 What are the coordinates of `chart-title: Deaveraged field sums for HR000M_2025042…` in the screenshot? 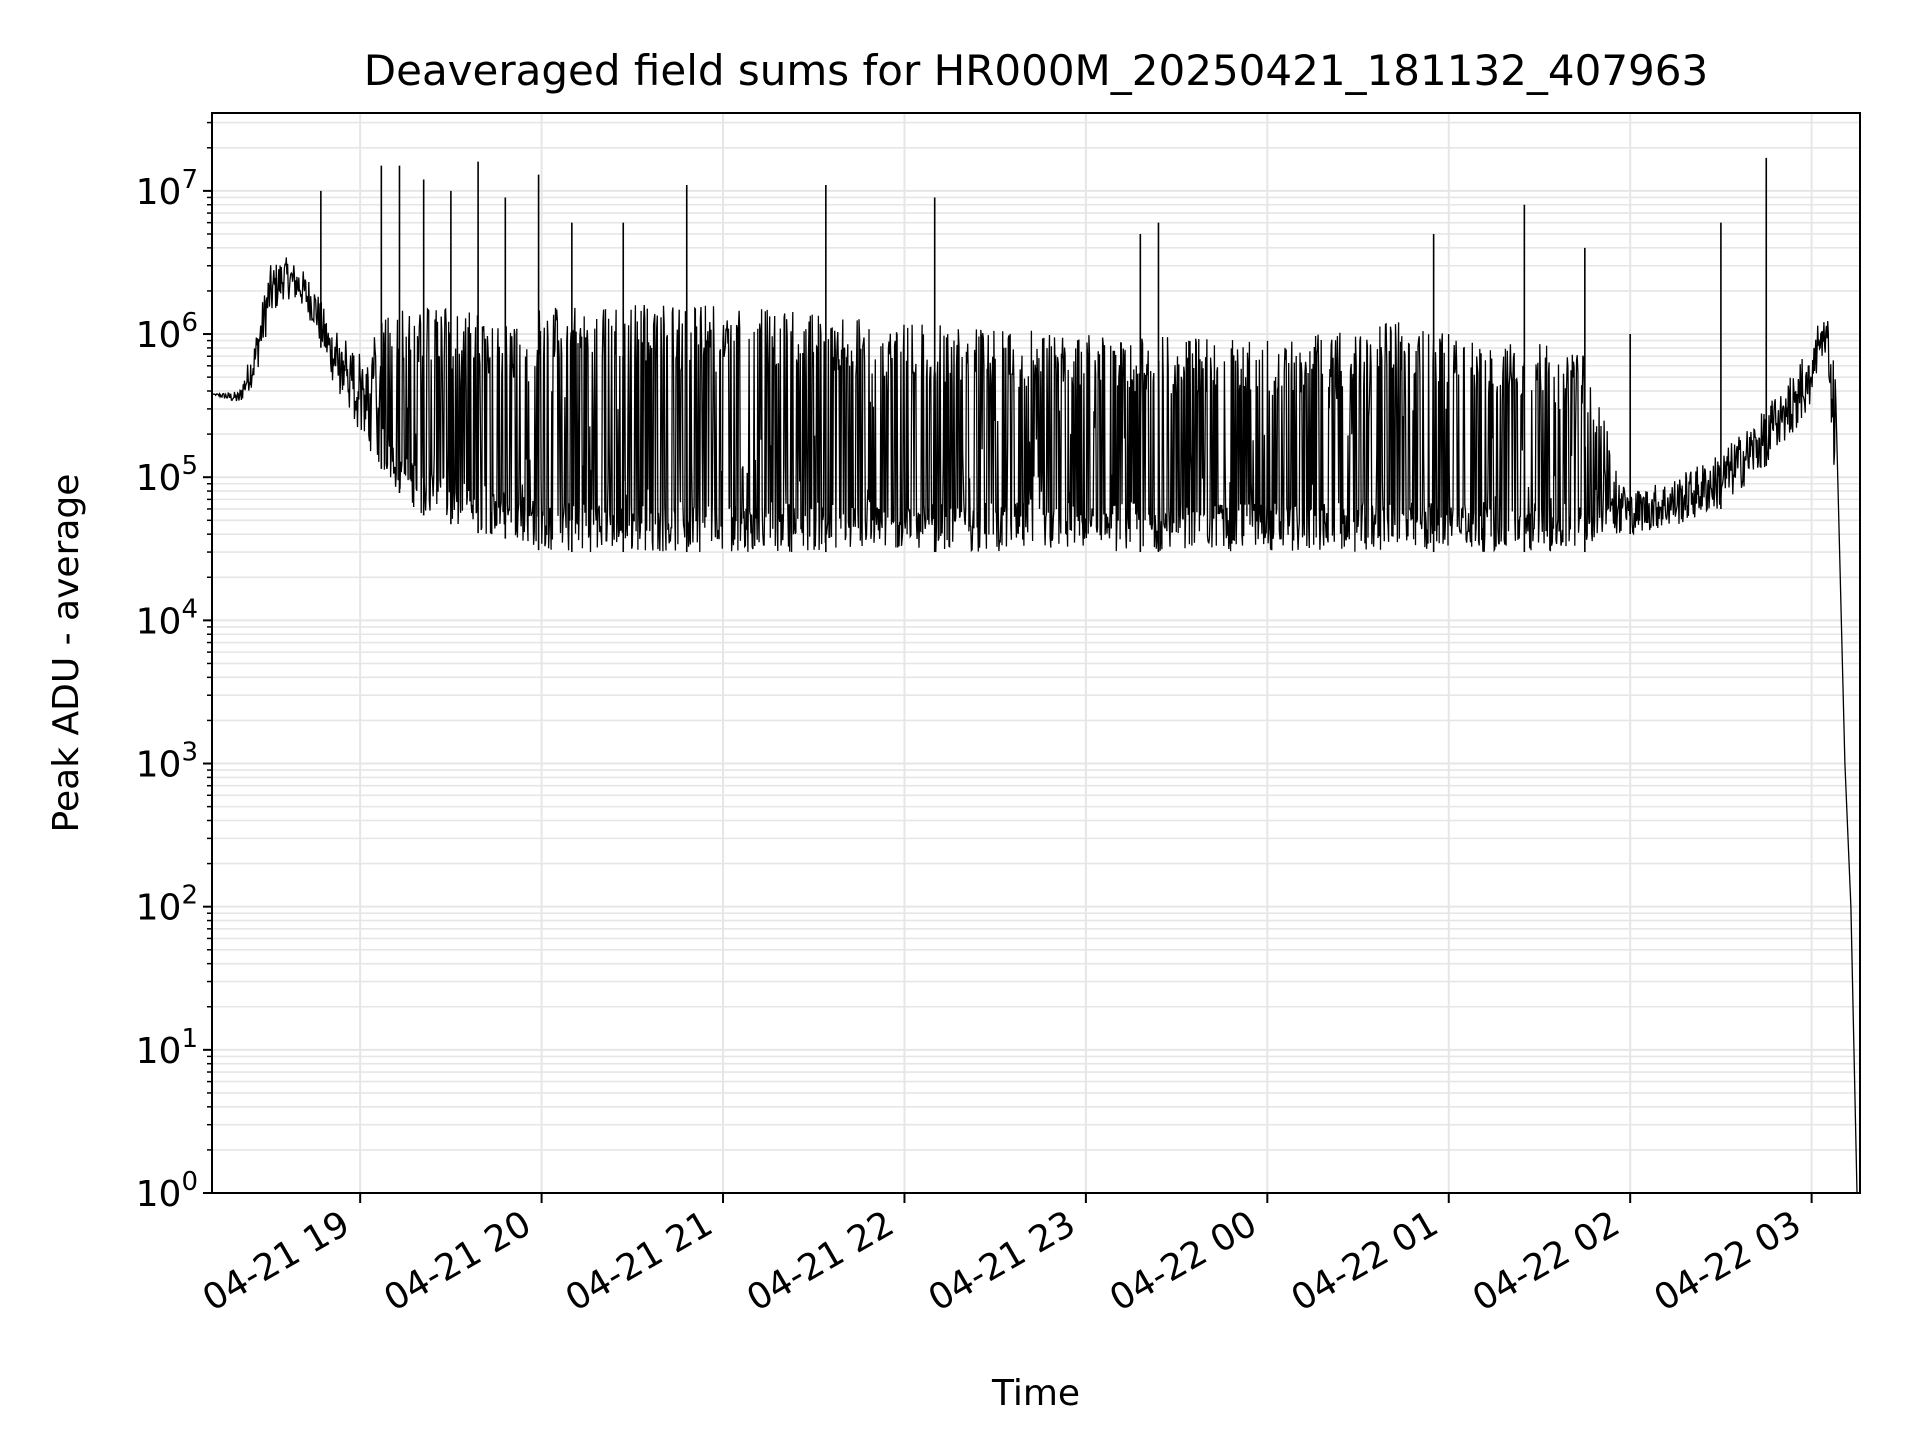 It's located at (1036, 70).